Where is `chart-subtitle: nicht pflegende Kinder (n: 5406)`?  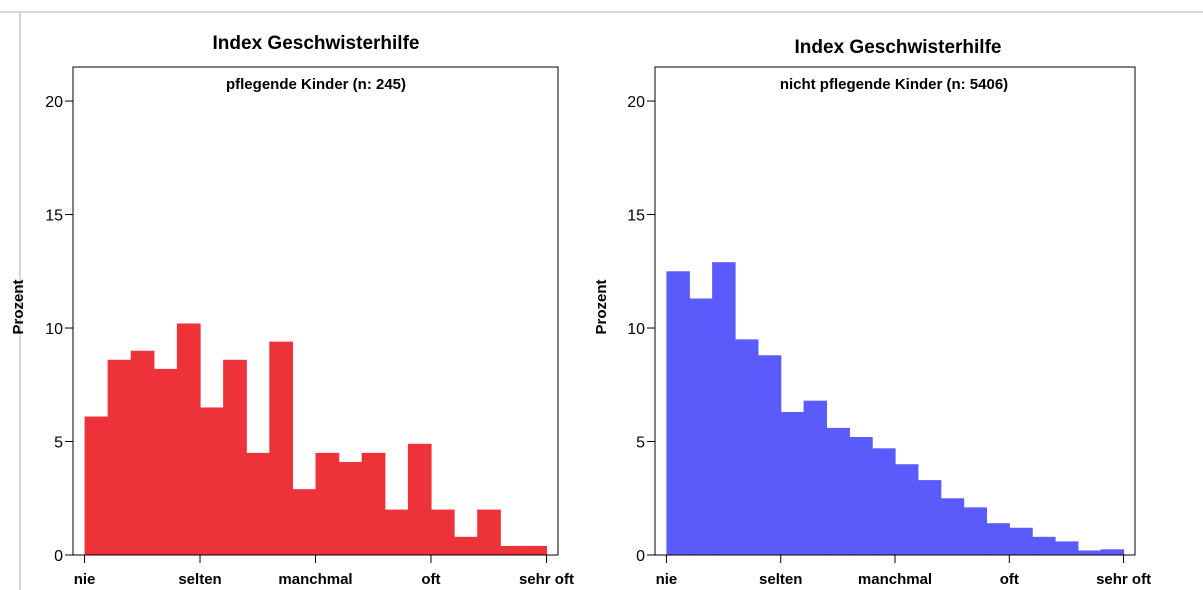 chart-subtitle: nicht pflegende Kinder (n: 5406) is located at coordinates (894, 84).